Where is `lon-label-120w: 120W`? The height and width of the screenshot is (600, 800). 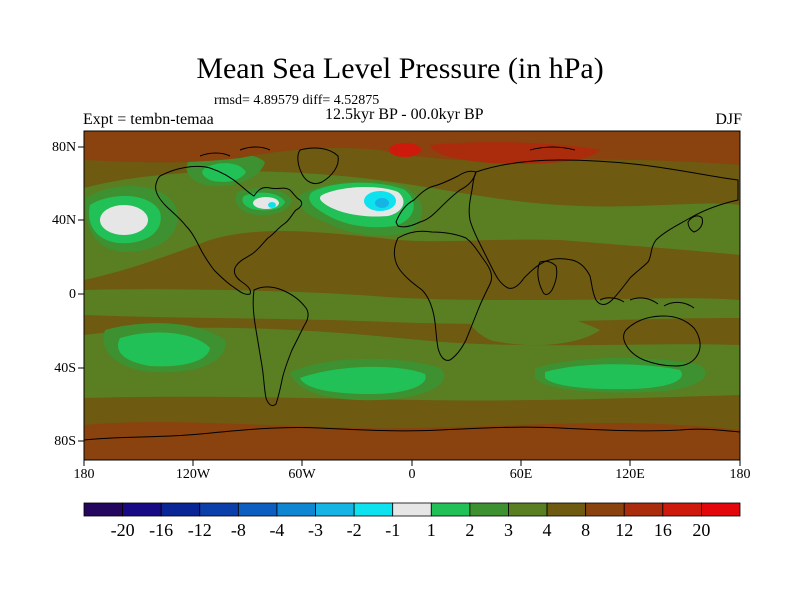 lon-label-120w: 120W is located at coordinates (193, 474).